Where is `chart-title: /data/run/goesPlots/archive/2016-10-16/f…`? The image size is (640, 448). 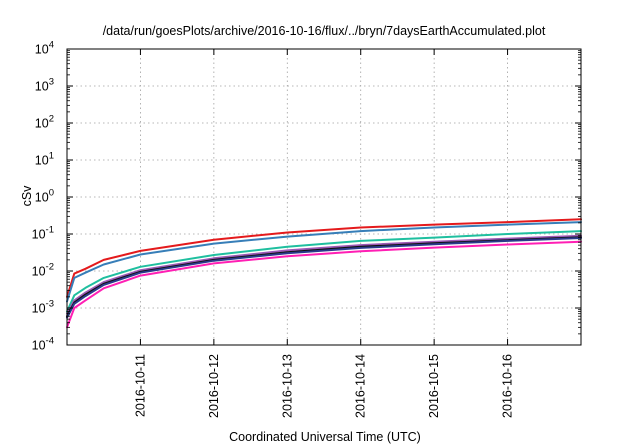 chart-title: /data/run/goesPlots/archive/2016-10-16/f… is located at coordinates (324, 31).